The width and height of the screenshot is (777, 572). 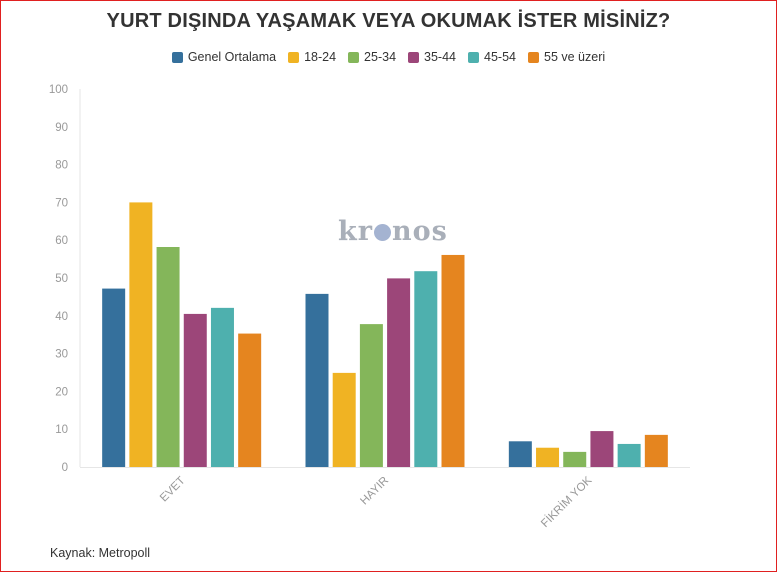 What do you see at coordinates (382, 232) in the screenshot?
I see `kronos-logo-dot` at bounding box center [382, 232].